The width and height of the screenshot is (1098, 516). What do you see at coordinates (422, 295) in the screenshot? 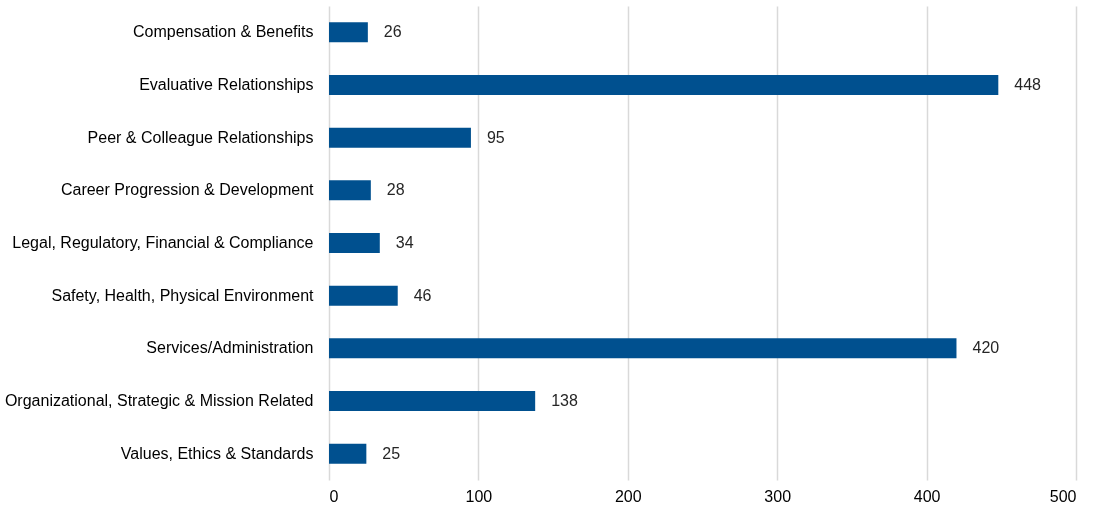
I see `data-label: 46` at bounding box center [422, 295].